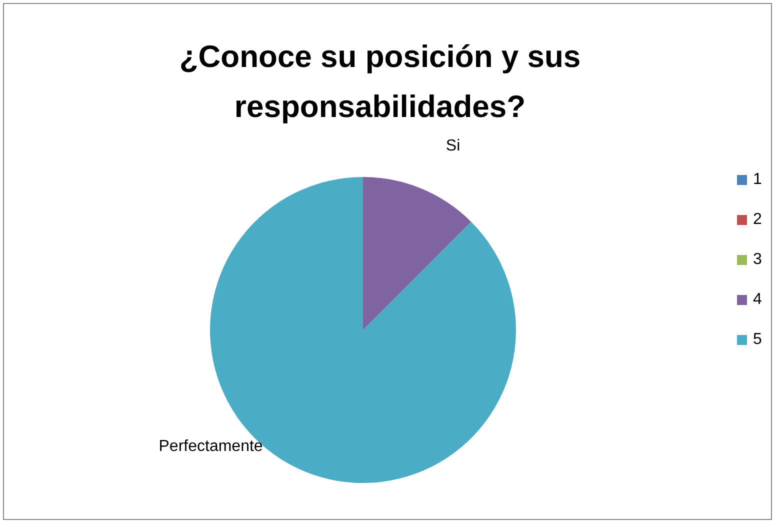 Image resolution: width=776 pixels, height=527 pixels. Describe the element at coordinates (210, 446) in the screenshot. I see `data-label: Perfectamente` at that location.